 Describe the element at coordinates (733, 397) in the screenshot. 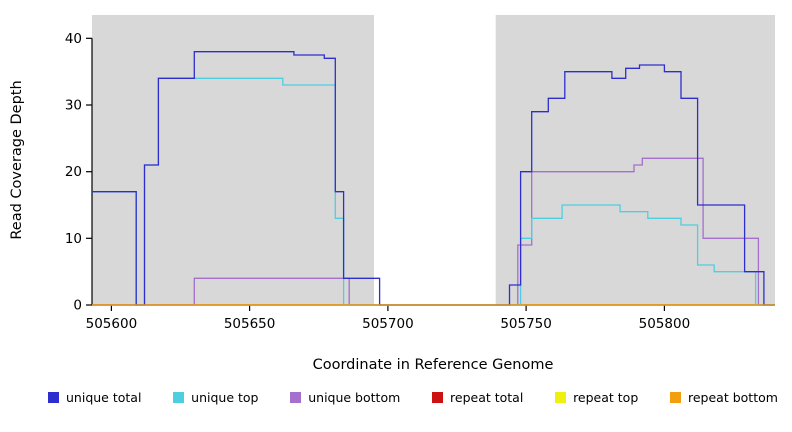

I see `legend-label-repeat-bottom: repeat bottom` at that location.